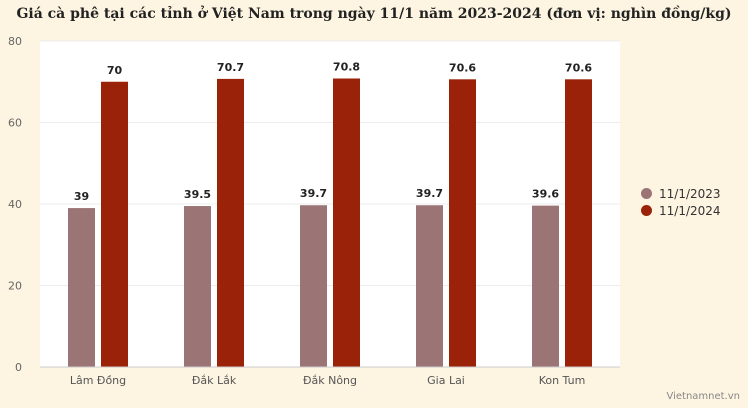 This screenshot has width=748, height=408. What do you see at coordinates (690, 210) in the screenshot?
I see `legend-label-2024: 11/1/2024` at bounding box center [690, 210].